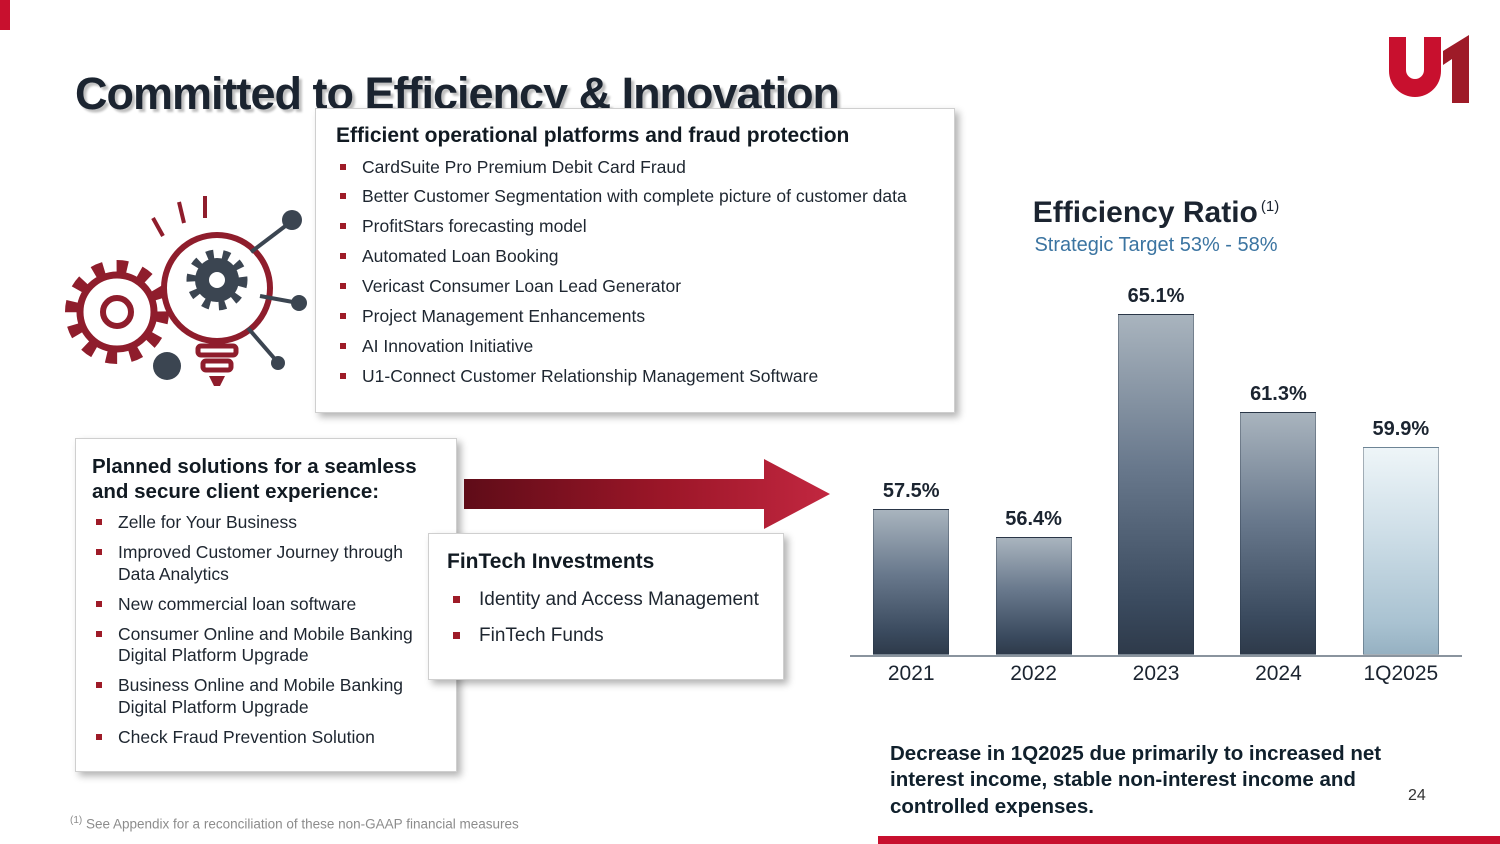 The width and height of the screenshot is (1500, 844). I want to click on chart-title: Efficiency Ratio (1), so click(1156, 213).